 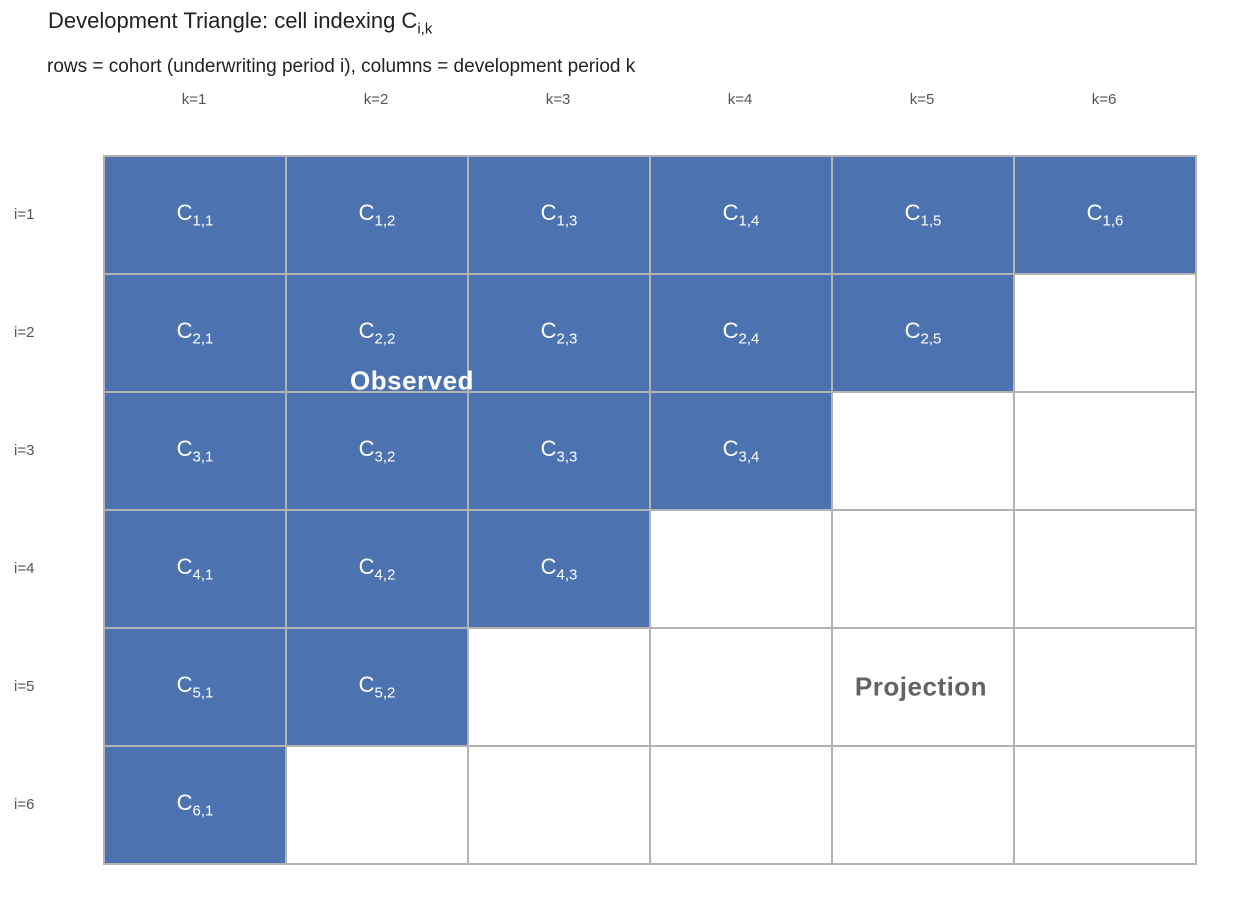 What do you see at coordinates (385, 575) in the screenshot?
I see `cell-label-subscript: 4,2` at bounding box center [385, 575].